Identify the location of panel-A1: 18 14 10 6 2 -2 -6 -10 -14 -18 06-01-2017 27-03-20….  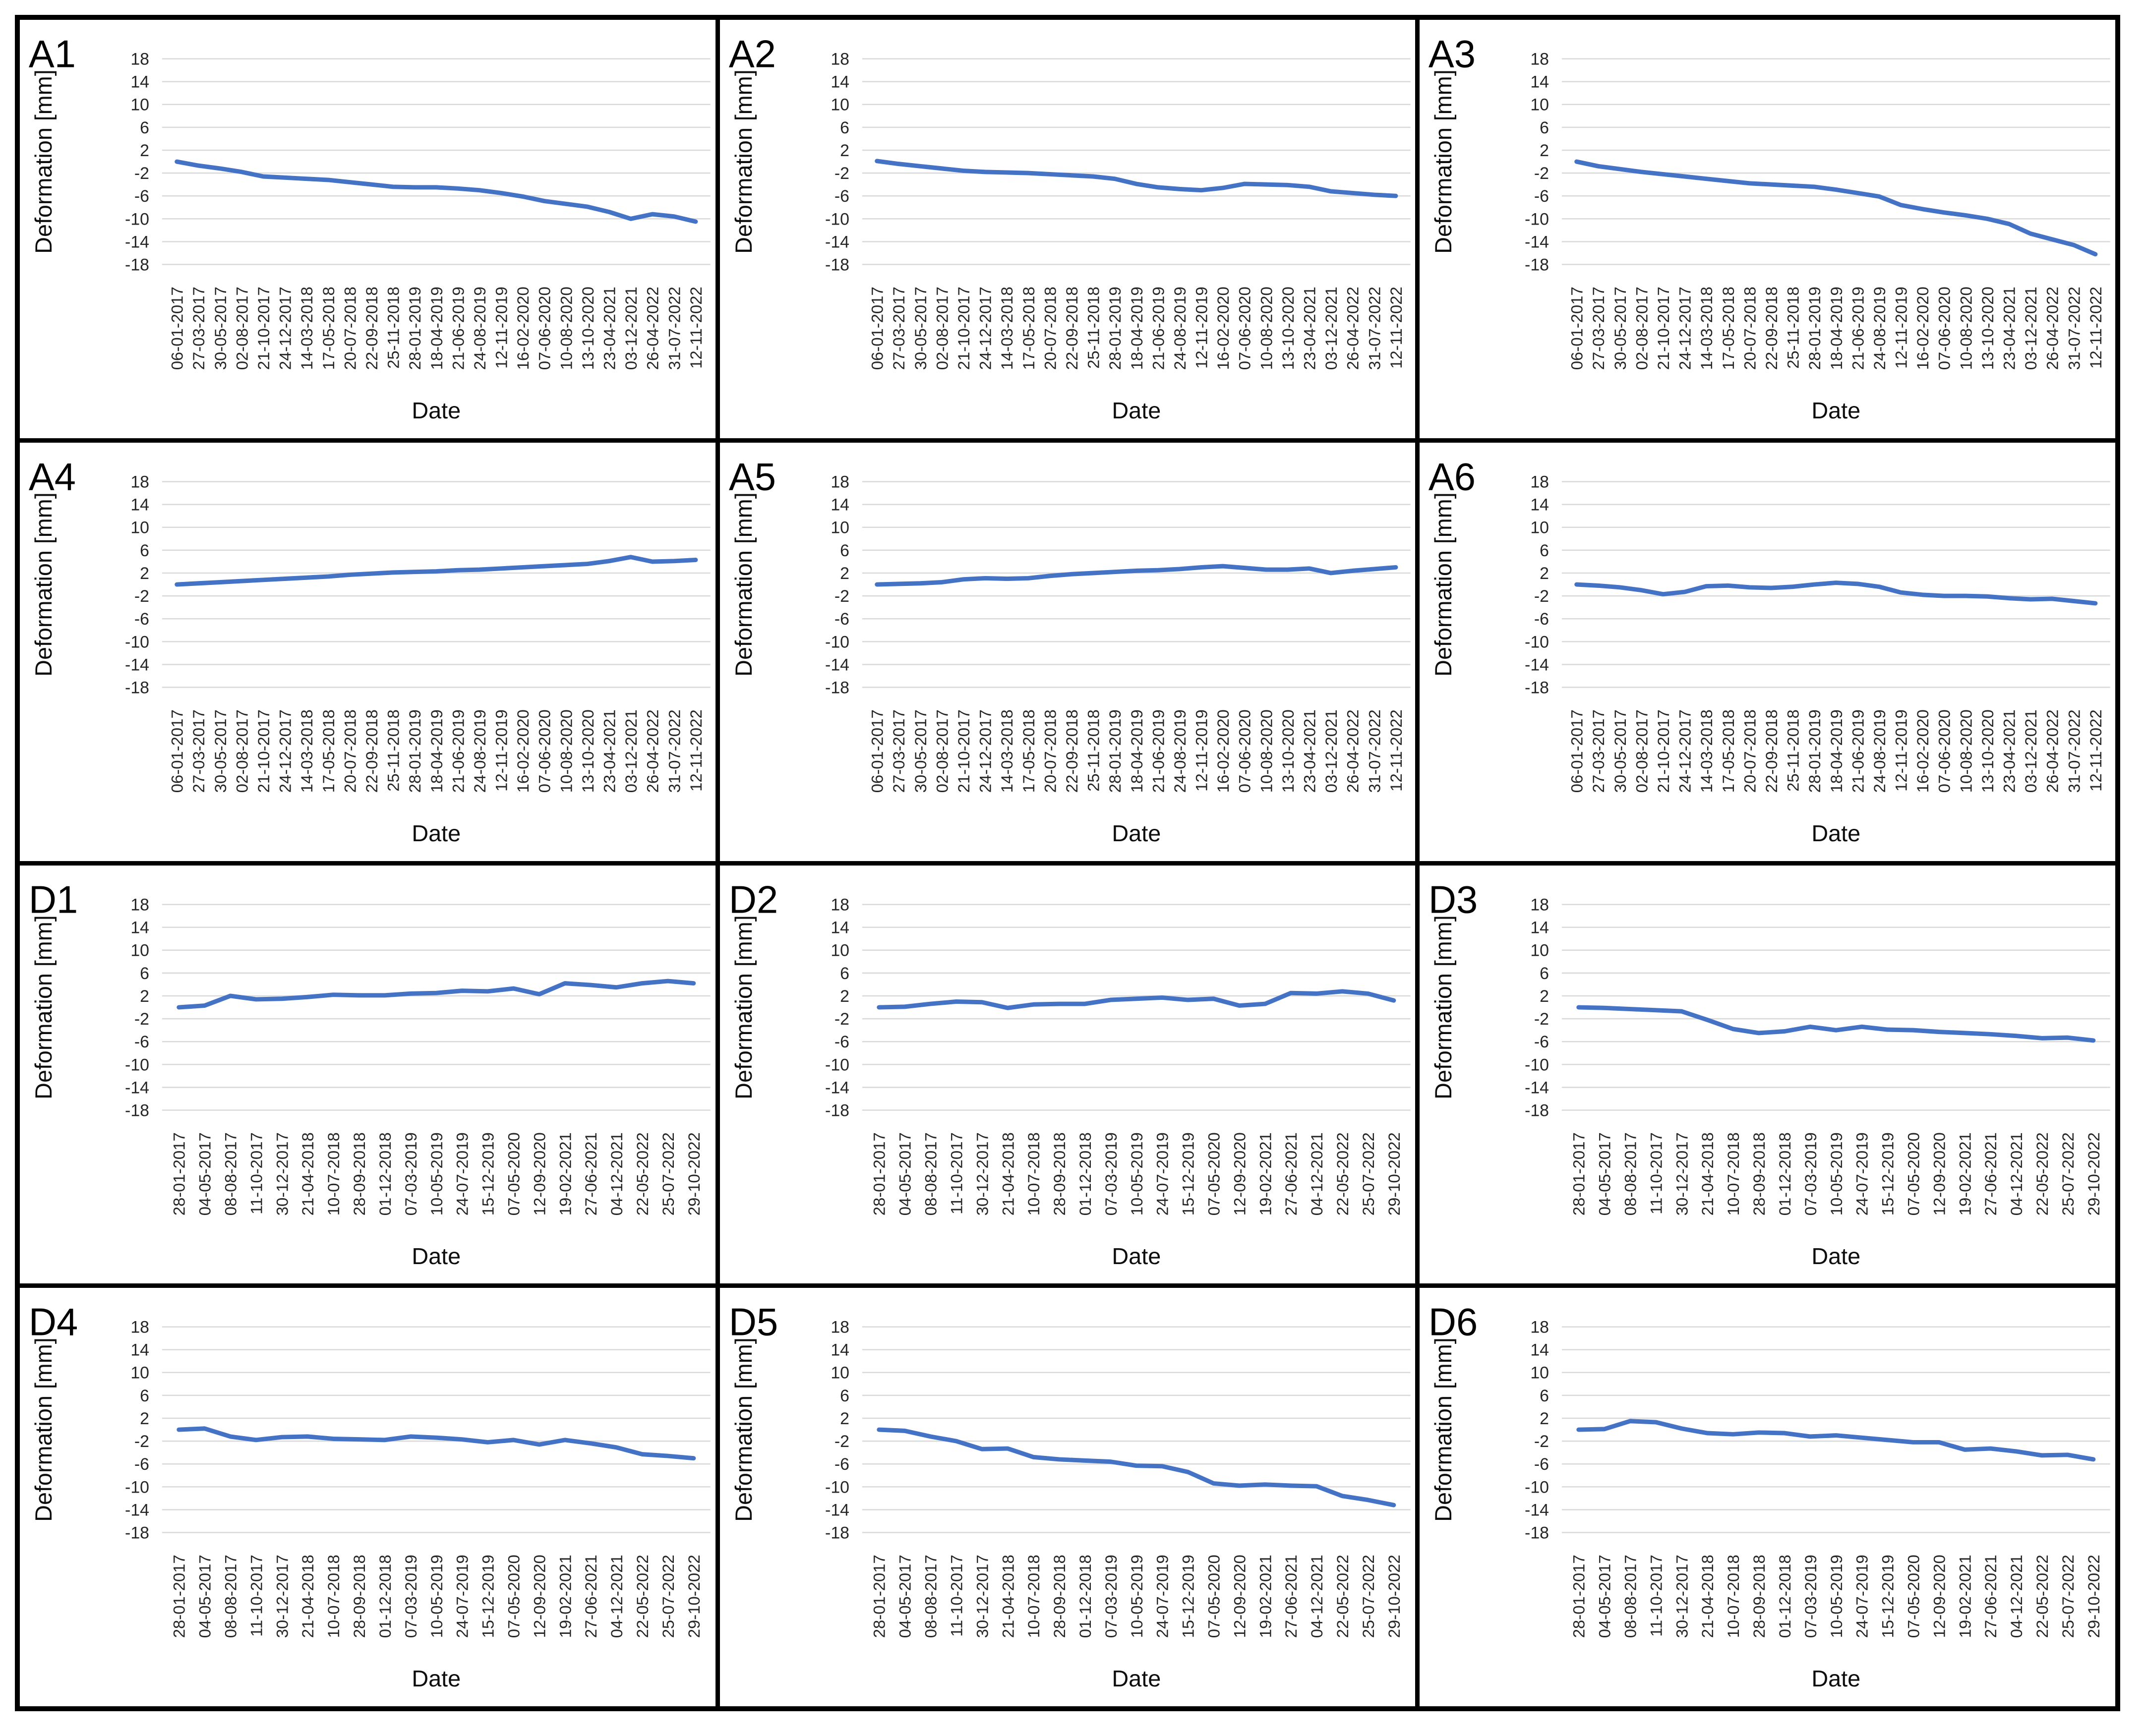
(367, 229).